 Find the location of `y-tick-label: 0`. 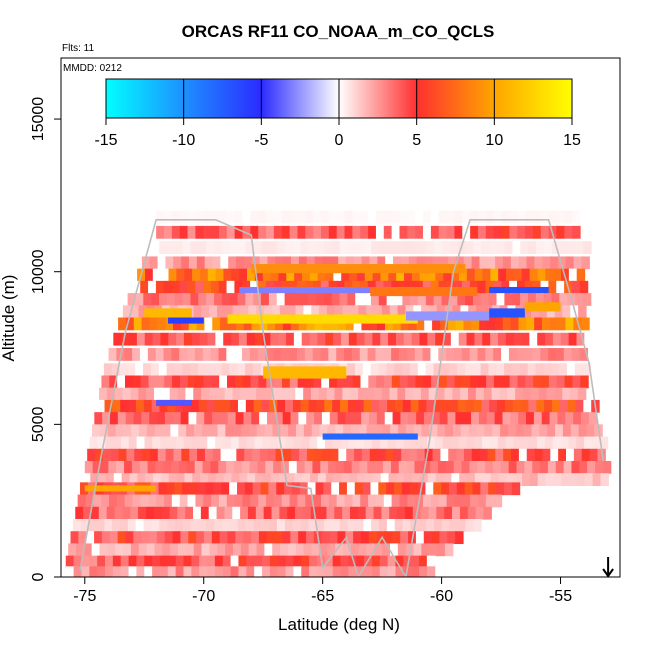

y-tick-label: 0 is located at coordinates (38, 576).